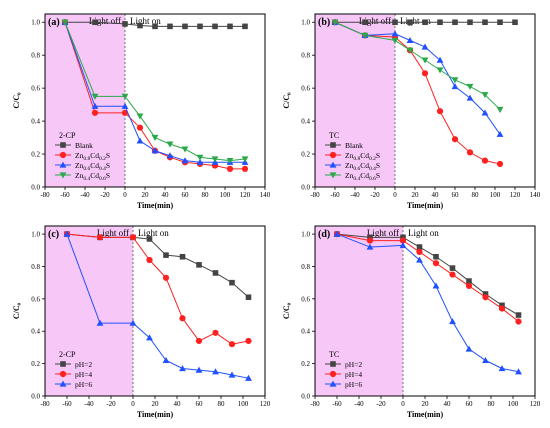 This screenshot has height=428, width=550. Describe the element at coordinates (305, 299) in the screenshot. I see `y-tick-label: 0.6` at that location.